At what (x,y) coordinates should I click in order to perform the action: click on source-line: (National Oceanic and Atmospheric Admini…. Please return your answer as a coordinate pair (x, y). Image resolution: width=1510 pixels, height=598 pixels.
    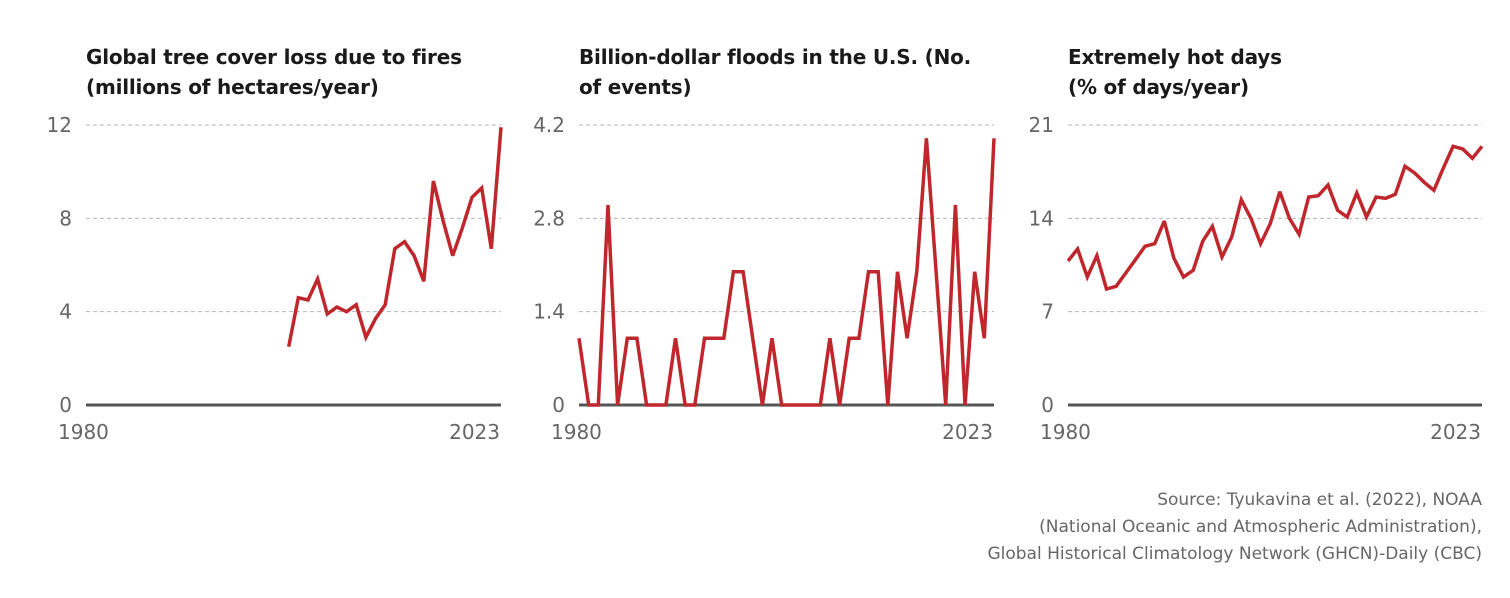
    Looking at the image, I should click on (1260, 527).